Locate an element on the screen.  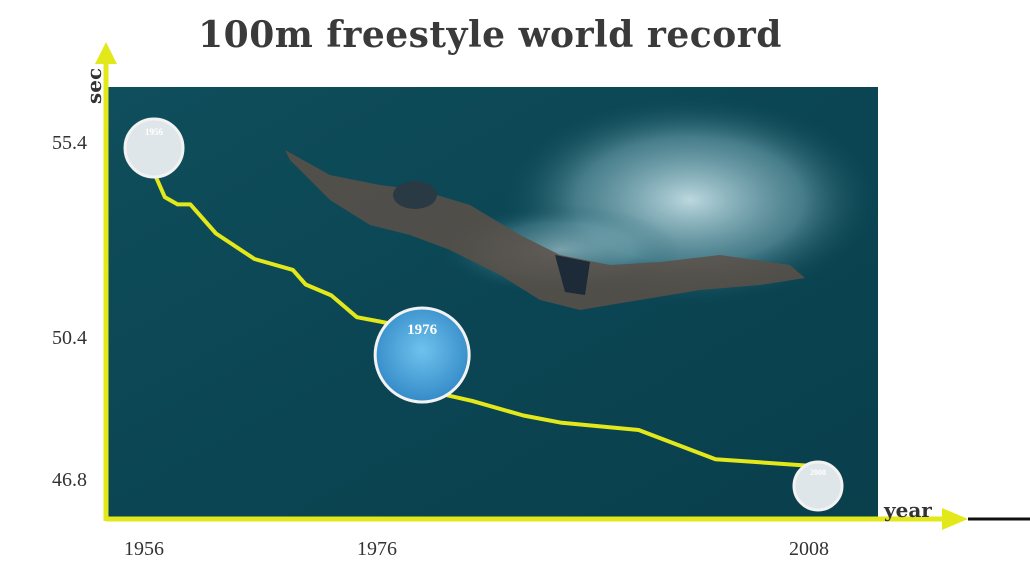
y-axis is located at coordinates (106, 281).